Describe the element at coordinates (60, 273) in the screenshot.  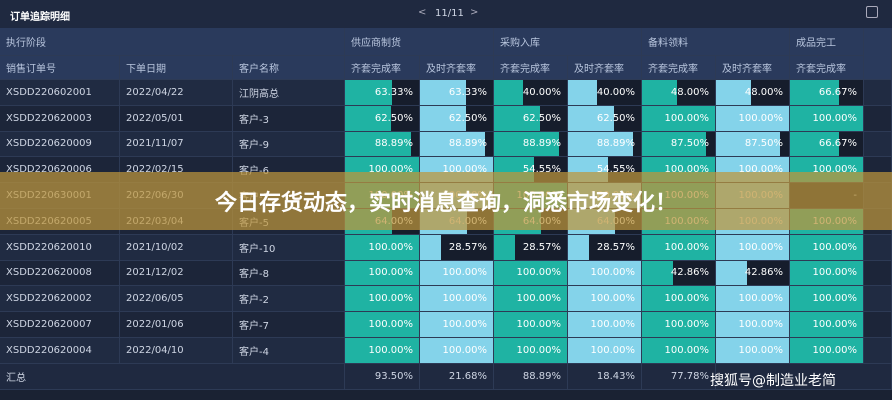
I see `text-cell: XSDD220620008` at that location.